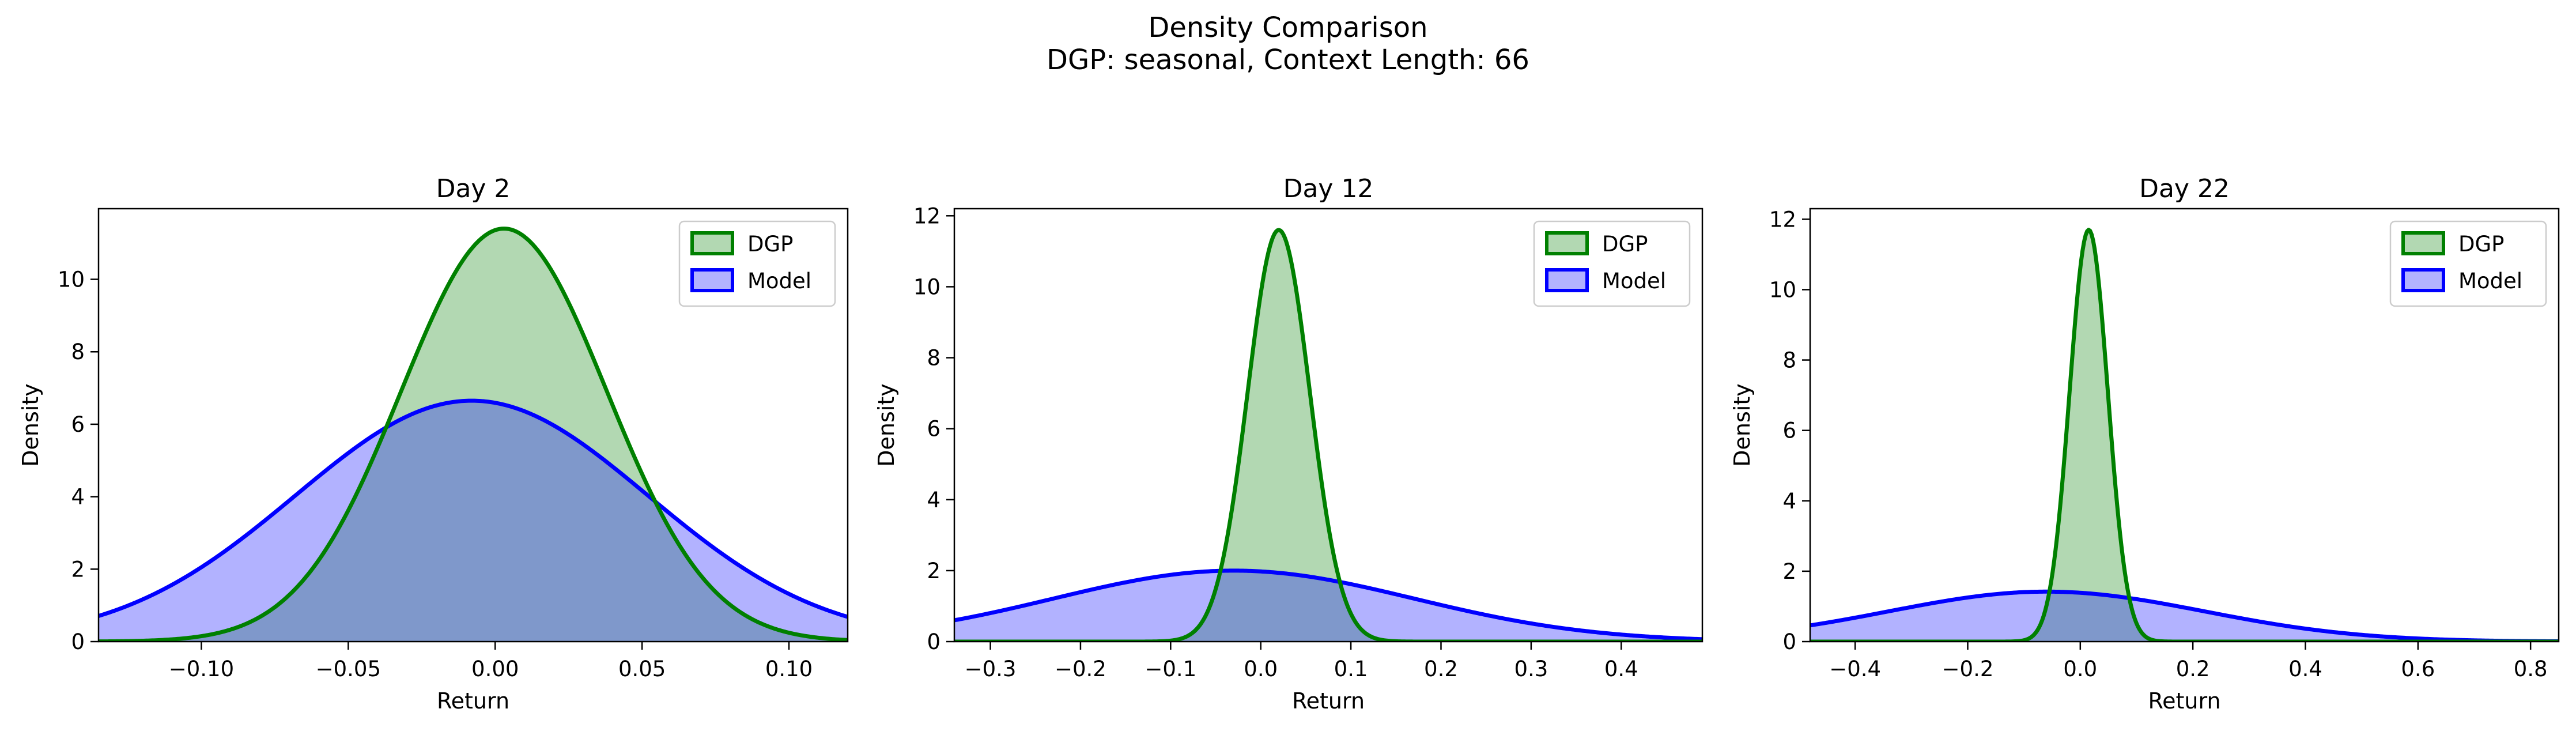 This screenshot has height=735, width=2576. What do you see at coordinates (1855, 669) in the screenshot?
I see `x-tick-label: −0.4` at bounding box center [1855, 669].